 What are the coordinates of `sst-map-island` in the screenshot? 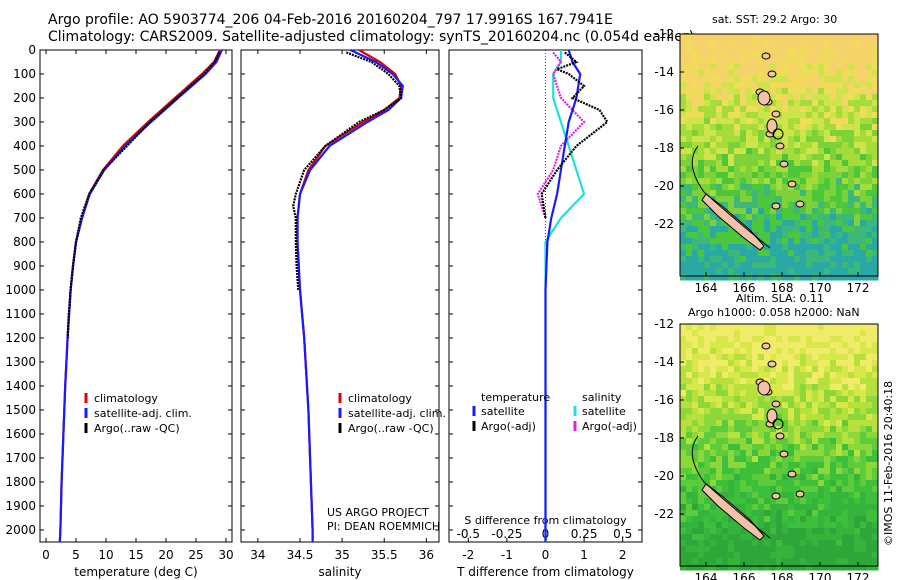 It's located at (780, 146).